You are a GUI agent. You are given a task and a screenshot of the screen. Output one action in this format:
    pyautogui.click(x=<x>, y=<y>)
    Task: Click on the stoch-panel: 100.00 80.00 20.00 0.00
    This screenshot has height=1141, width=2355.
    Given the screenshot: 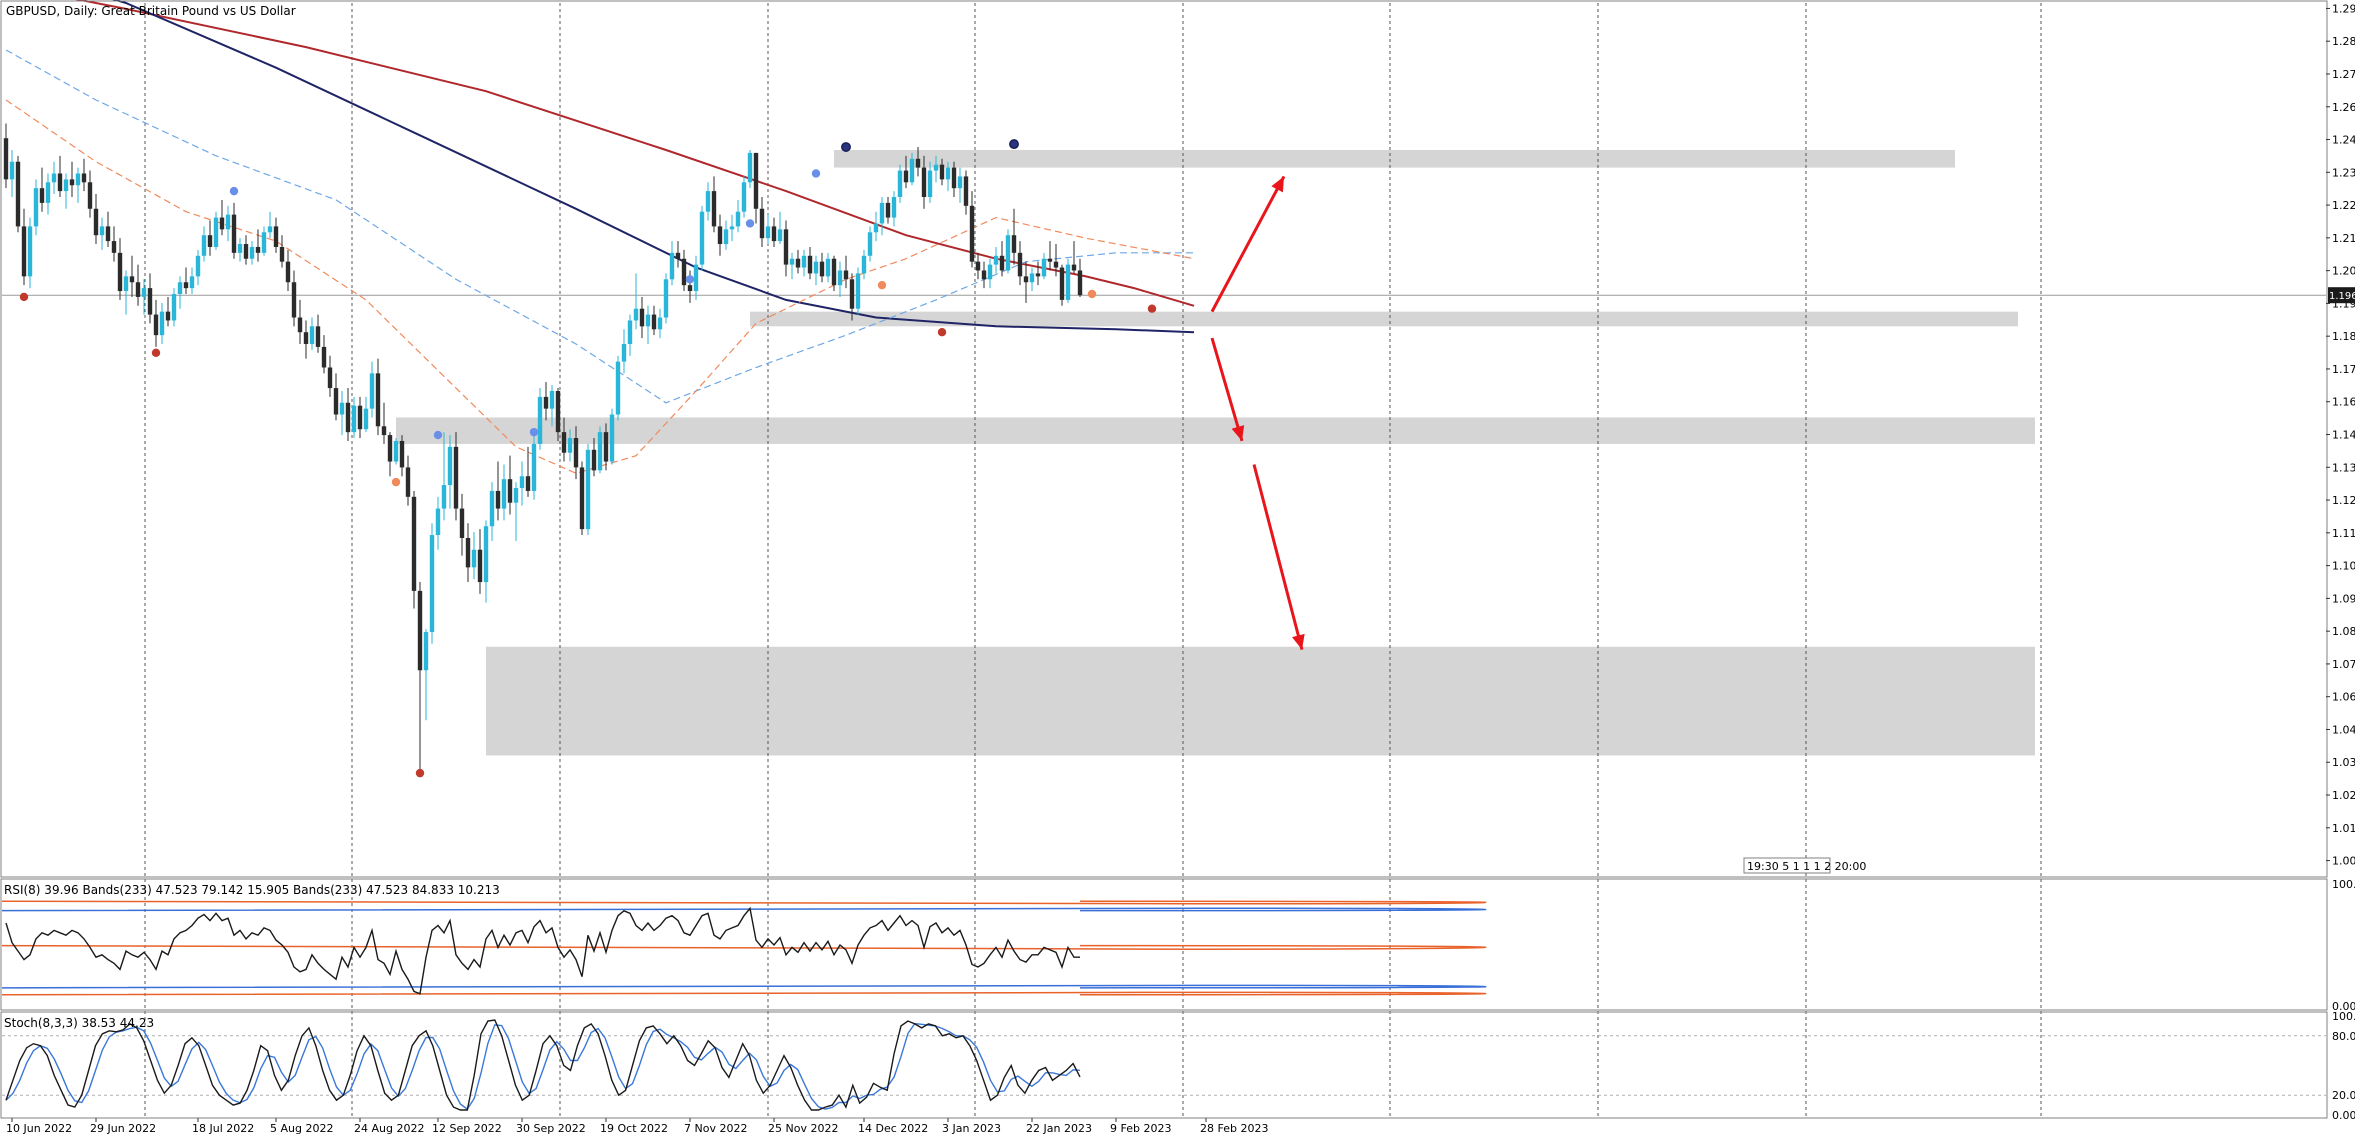 What is the action you would take?
    pyautogui.click(x=1178, y=1066)
    